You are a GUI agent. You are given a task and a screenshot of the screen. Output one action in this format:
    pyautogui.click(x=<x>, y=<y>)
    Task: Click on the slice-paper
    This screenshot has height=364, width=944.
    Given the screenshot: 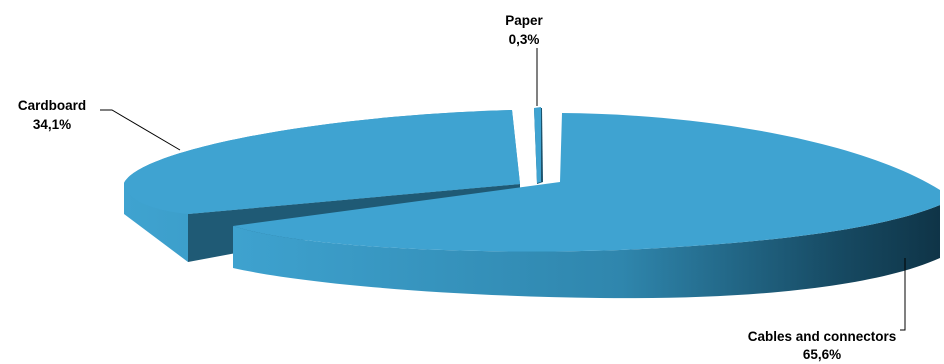 What is the action you would take?
    pyautogui.click(x=538, y=145)
    